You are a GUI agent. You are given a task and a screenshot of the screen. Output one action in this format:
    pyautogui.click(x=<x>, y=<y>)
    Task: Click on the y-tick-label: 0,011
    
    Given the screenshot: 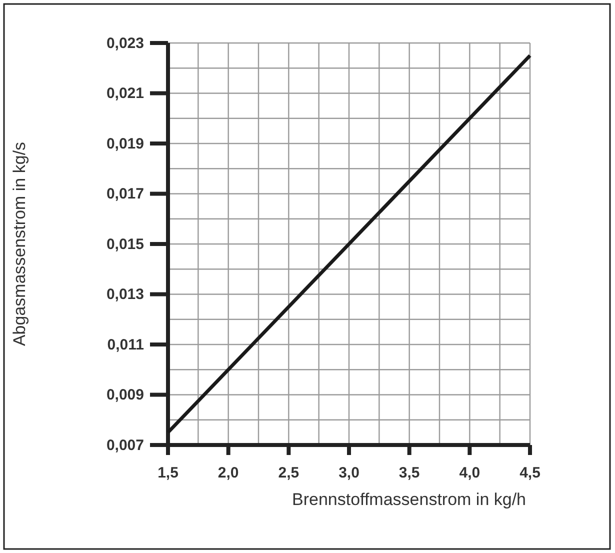 What is the action you would take?
    pyautogui.click(x=125, y=345)
    